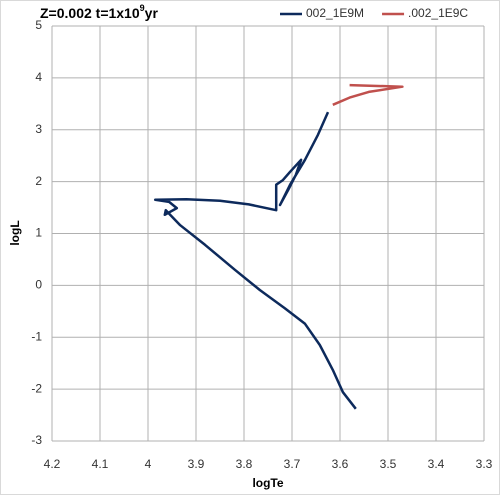 The width and height of the screenshot is (500, 495). Describe the element at coordinates (267, 483) in the screenshot. I see `x-axis-title: logTe` at that location.